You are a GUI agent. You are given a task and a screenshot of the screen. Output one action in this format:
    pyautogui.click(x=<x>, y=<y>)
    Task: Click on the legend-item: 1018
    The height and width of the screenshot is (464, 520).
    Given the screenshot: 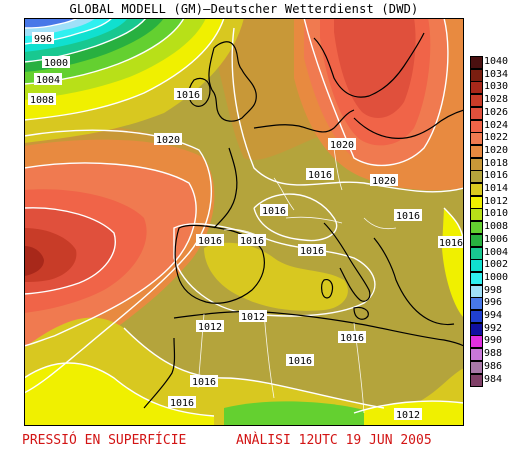 What is the action you would take?
    pyautogui.click(x=495, y=164)
    